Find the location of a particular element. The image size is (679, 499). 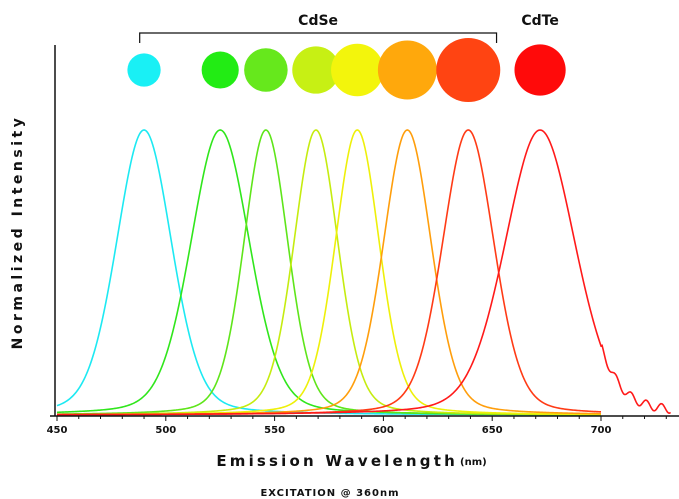

x-tick-label: 550 is located at coordinates (274, 430).